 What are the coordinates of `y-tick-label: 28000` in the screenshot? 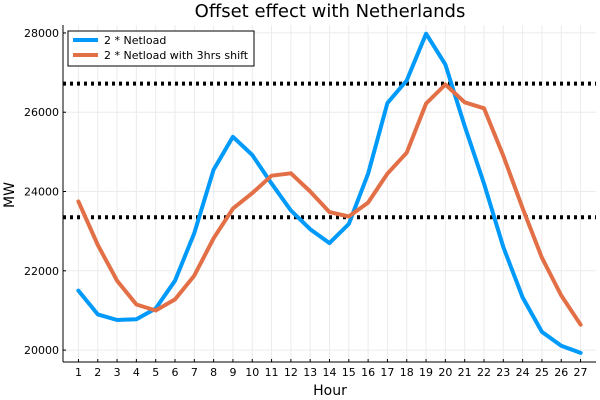 It's located at (41, 33).